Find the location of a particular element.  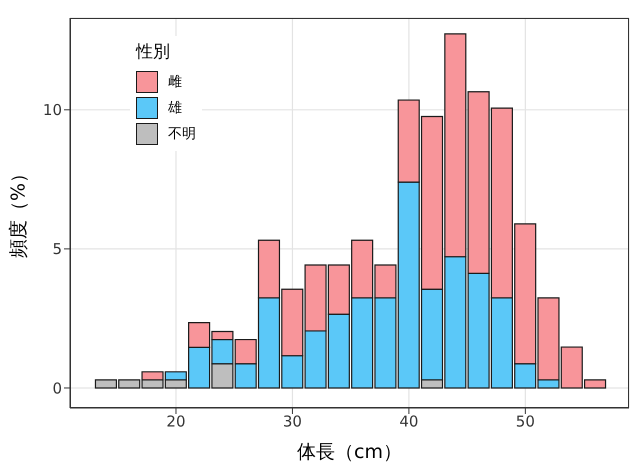

x-axis-title: 体長（cm） is located at coordinates (349, 452).